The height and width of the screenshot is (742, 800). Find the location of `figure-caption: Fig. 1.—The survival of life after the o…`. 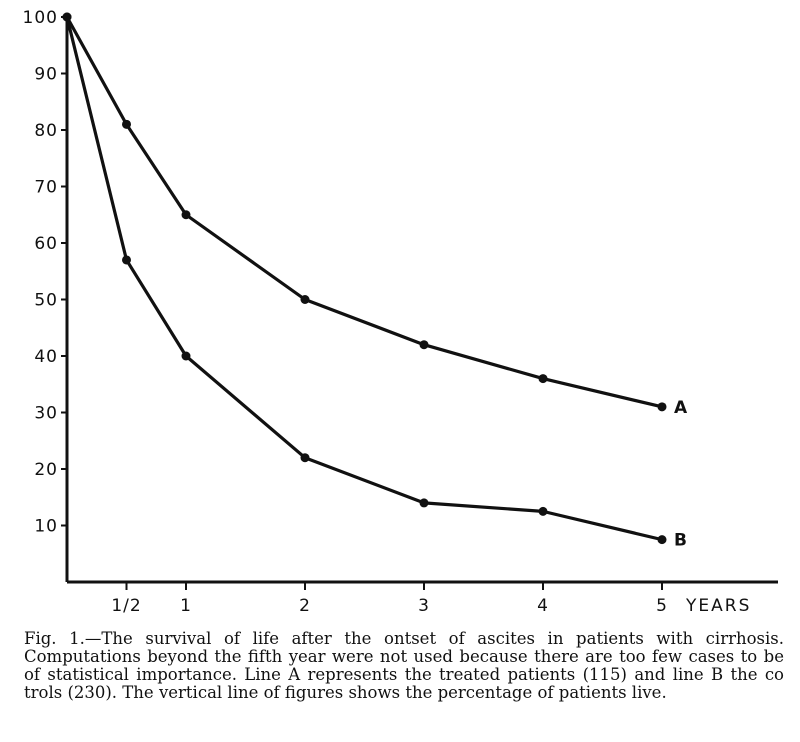

figure-caption: Fig. 1.—The survival of life after the o… is located at coordinates (404, 665).